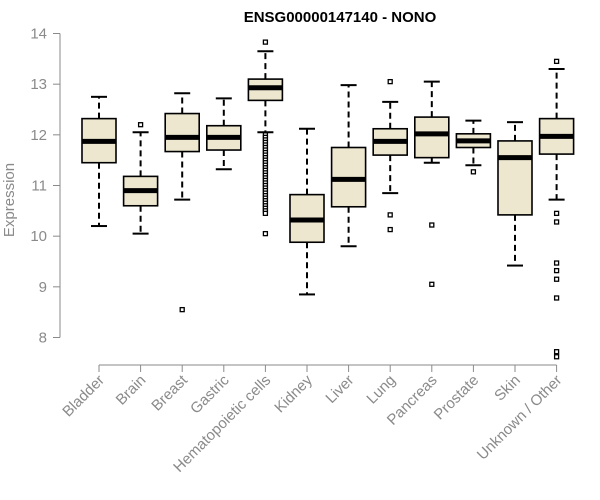 The width and height of the screenshot is (600, 500). What do you see at coordinates (39, 186) in the screenshot?
I see `y-tick-label: 11` at bounding box center [39, 186].